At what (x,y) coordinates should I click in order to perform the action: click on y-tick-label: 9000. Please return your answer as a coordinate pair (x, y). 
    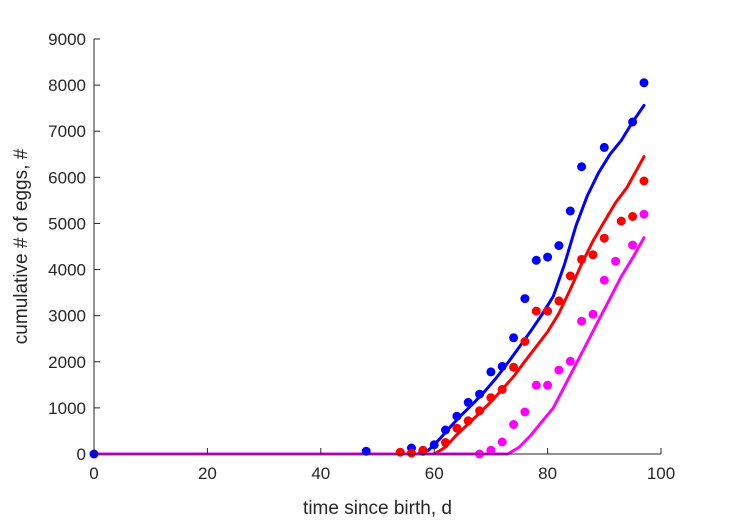
    Looking at the image, I should click on (67, 39).